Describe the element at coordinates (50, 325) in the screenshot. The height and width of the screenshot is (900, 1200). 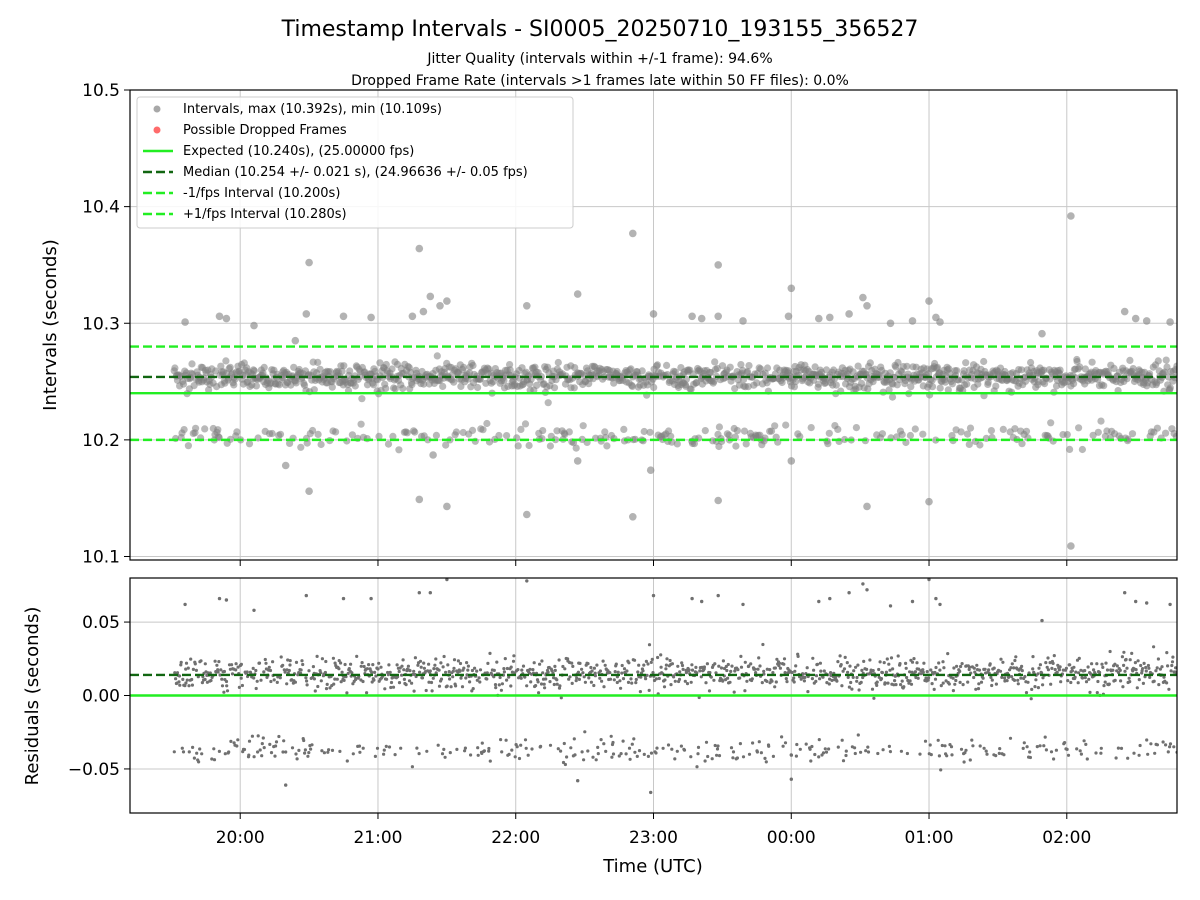
I see `intervals-y-axis-label: Intervals (seconds)` at that location.